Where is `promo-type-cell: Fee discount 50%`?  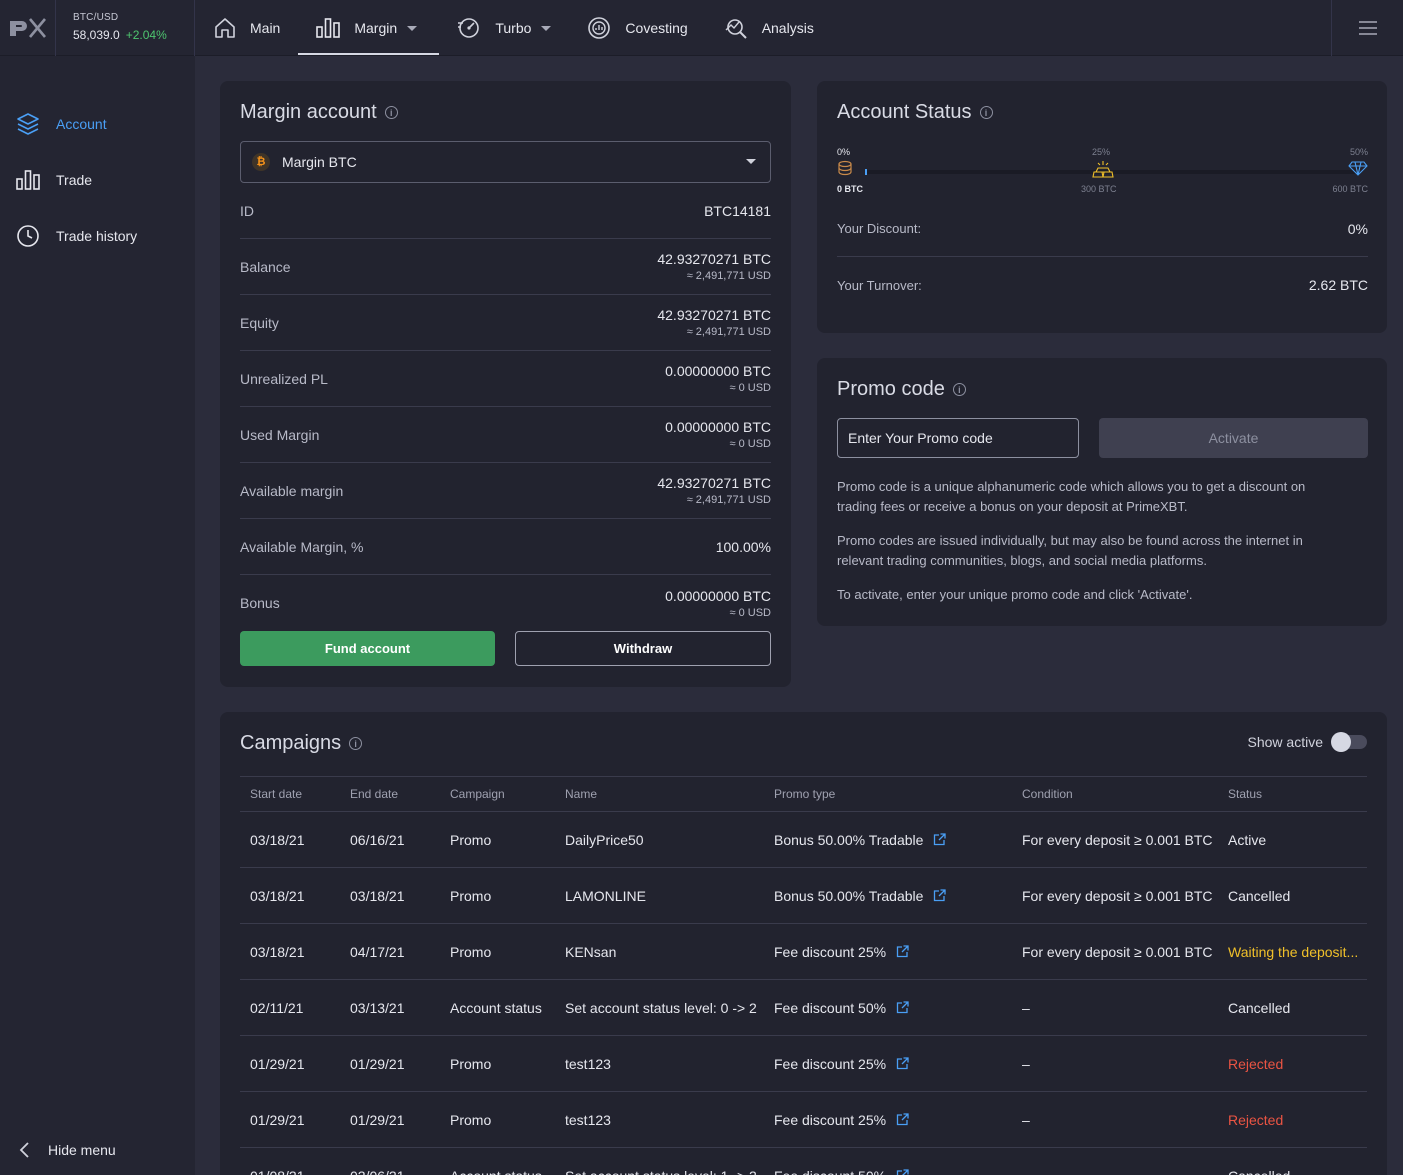
promo-type-cell: Fee discount 50% is located at coordinates (841, 1007).